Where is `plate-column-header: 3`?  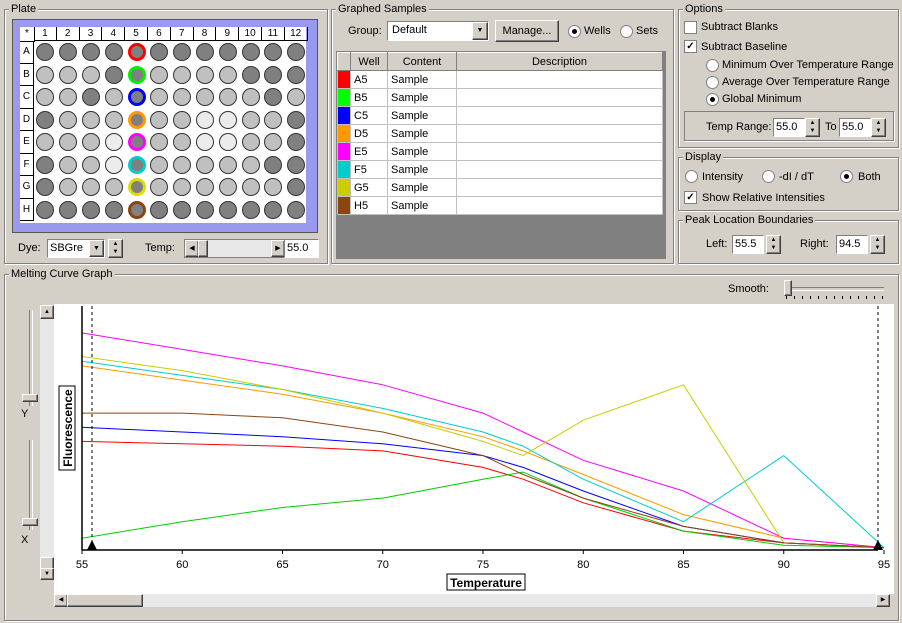 plate-column-header: 3 is located at coordinates (91, 34).